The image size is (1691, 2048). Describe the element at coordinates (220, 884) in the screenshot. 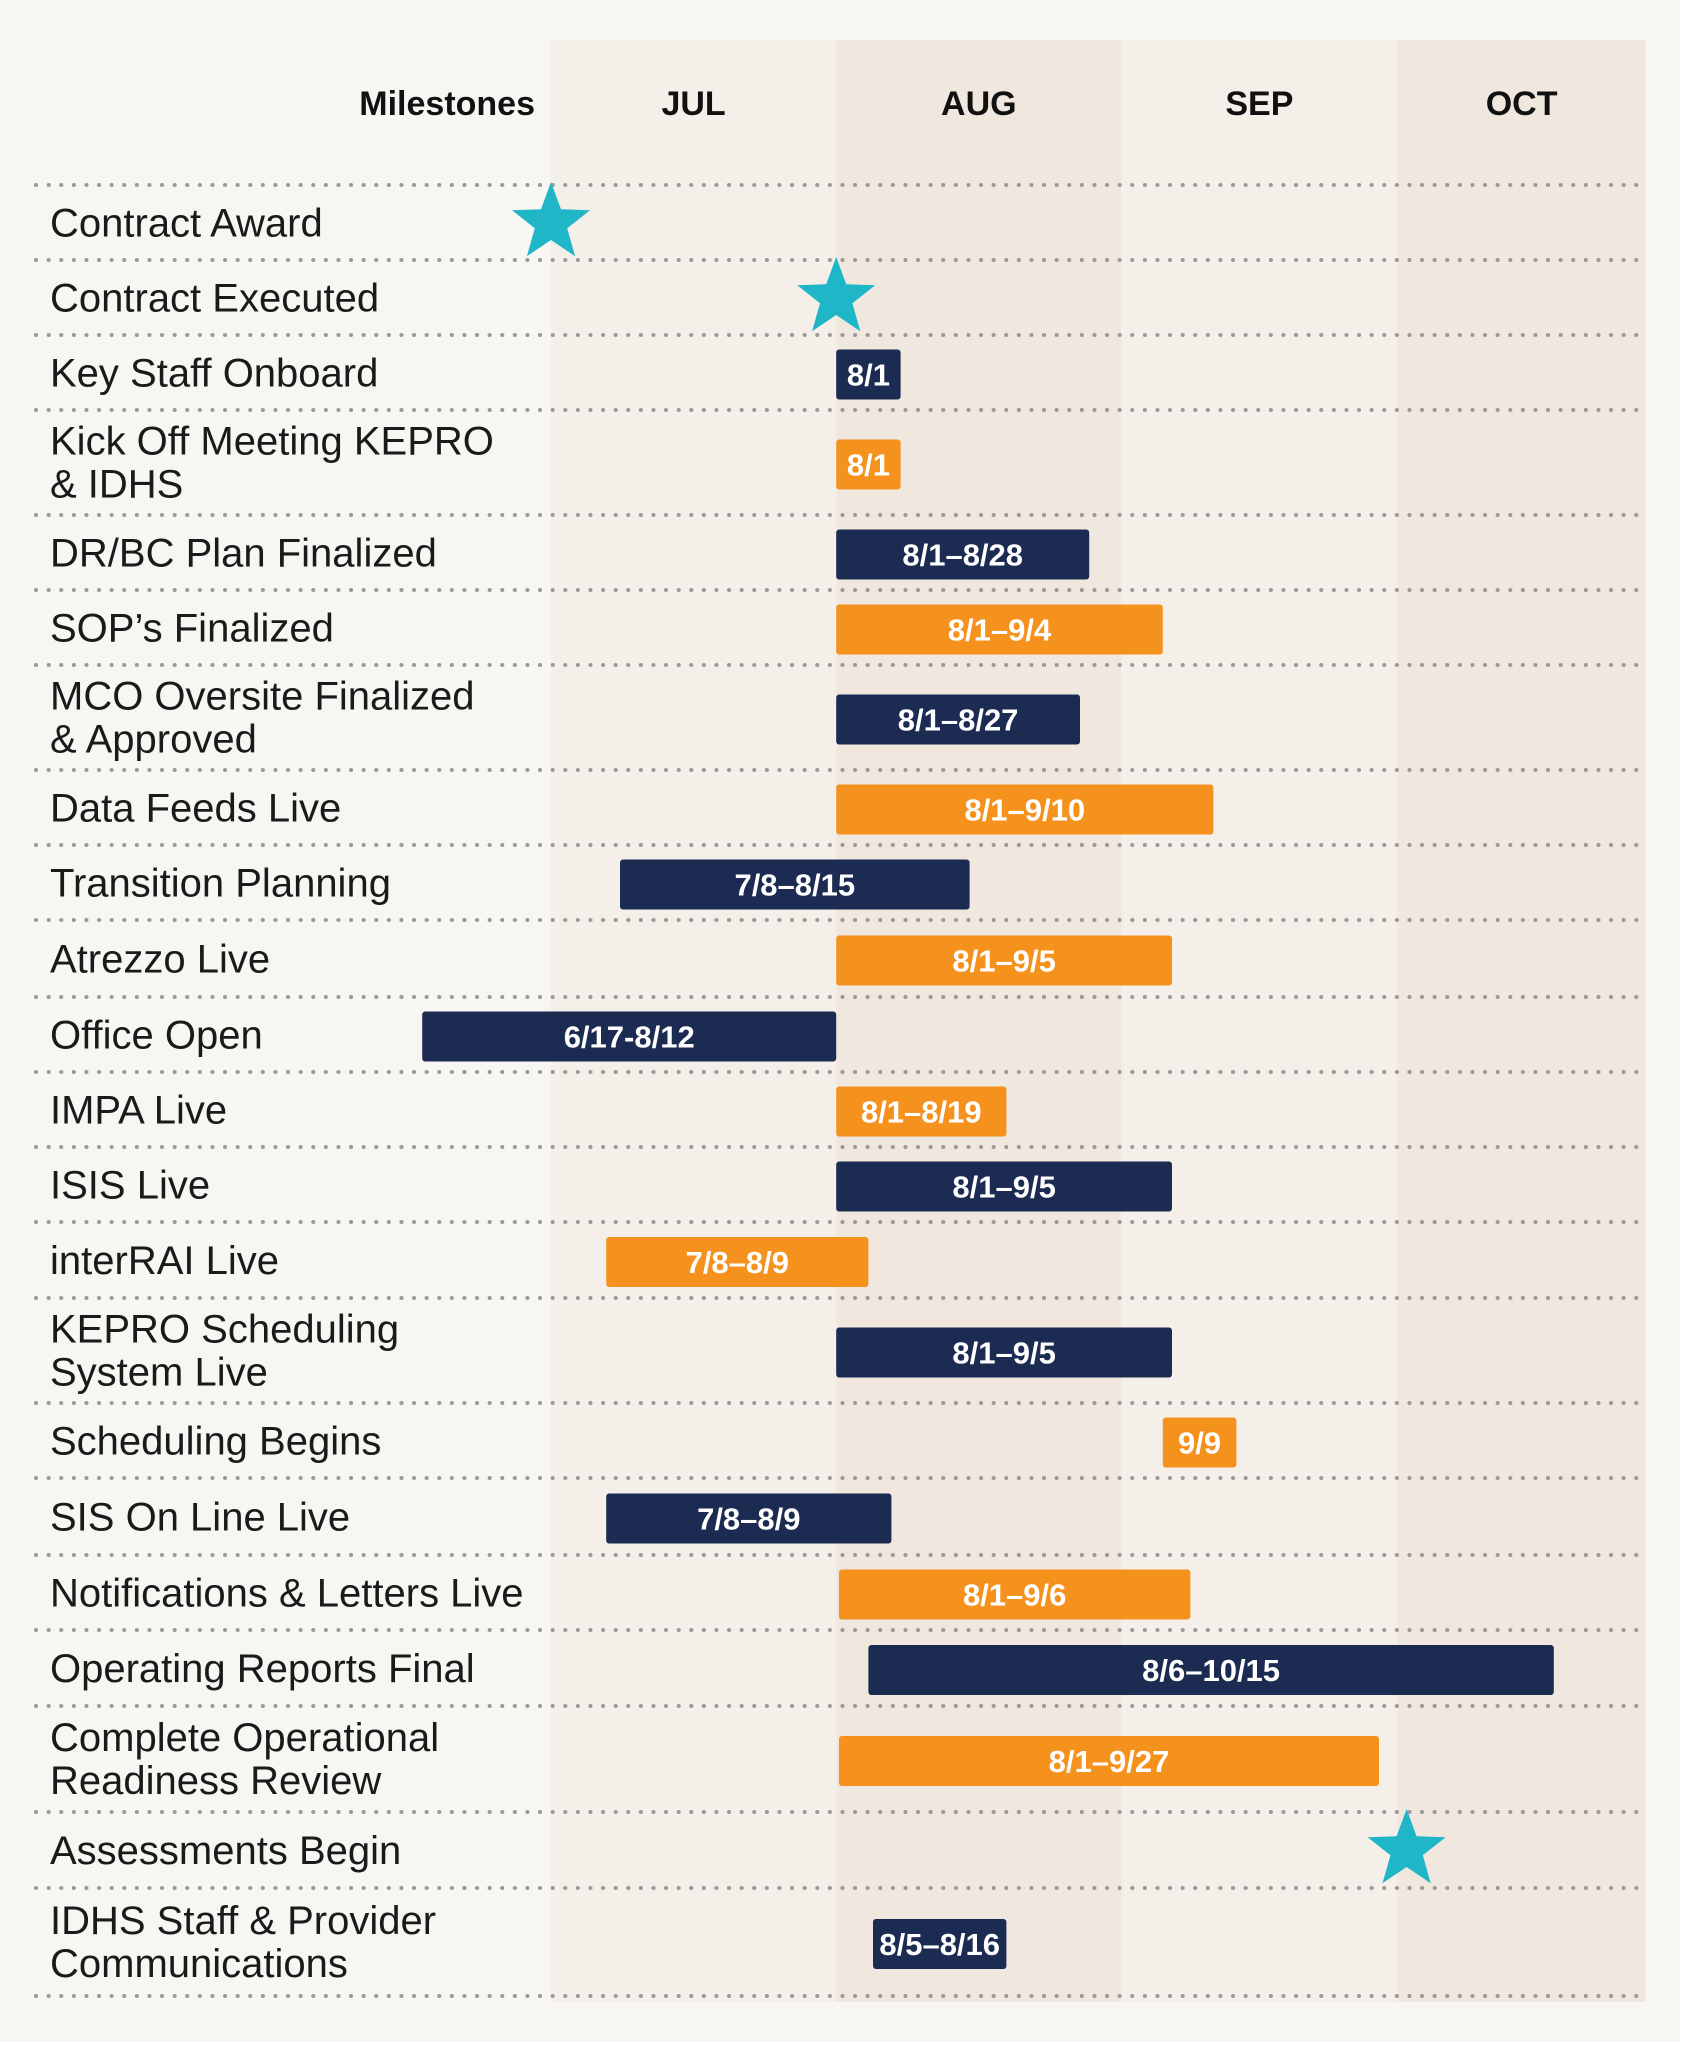

I see `task-label: Transition Planning` at that location.